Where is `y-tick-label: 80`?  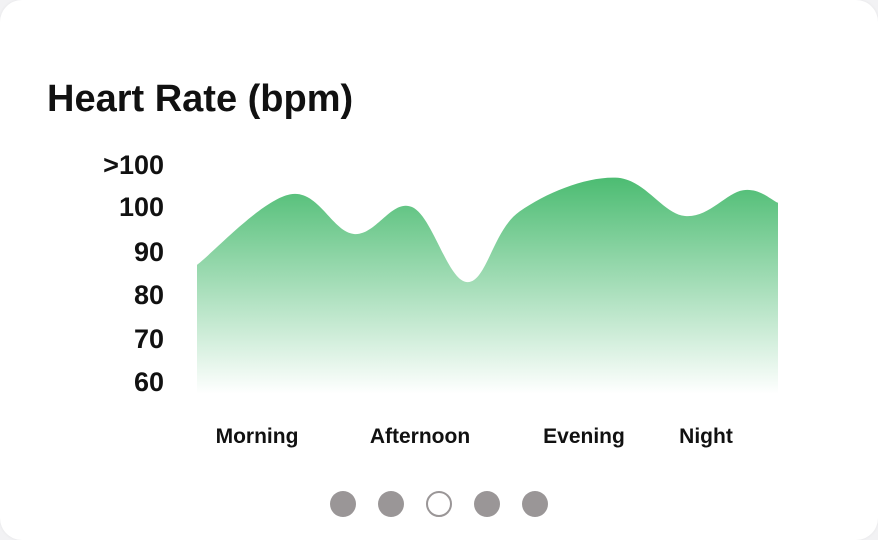 y-tick-label: 80 is located at coordinates (149, 295).